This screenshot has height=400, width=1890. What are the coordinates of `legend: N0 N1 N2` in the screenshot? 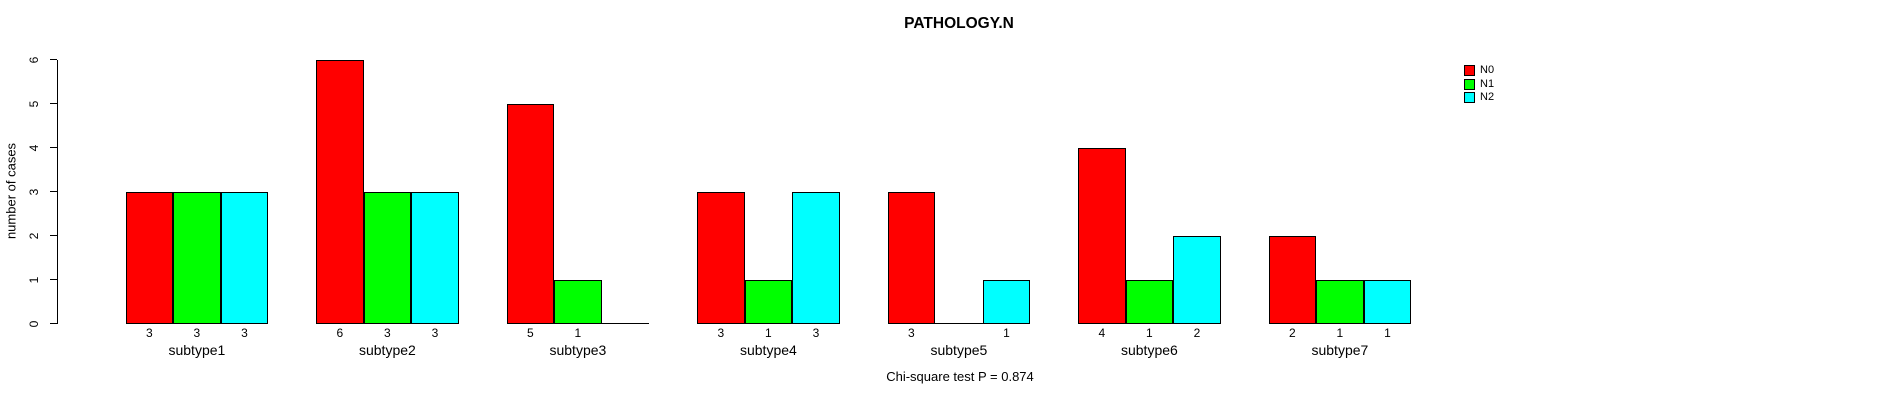 It's located at (1479, 85).